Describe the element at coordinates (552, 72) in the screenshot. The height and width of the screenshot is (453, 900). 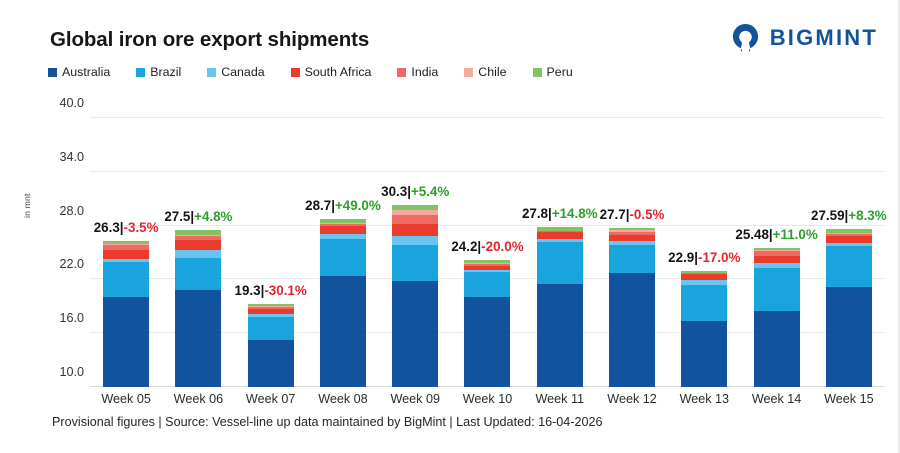
I see `legend-item-peru: Peru` at that location.